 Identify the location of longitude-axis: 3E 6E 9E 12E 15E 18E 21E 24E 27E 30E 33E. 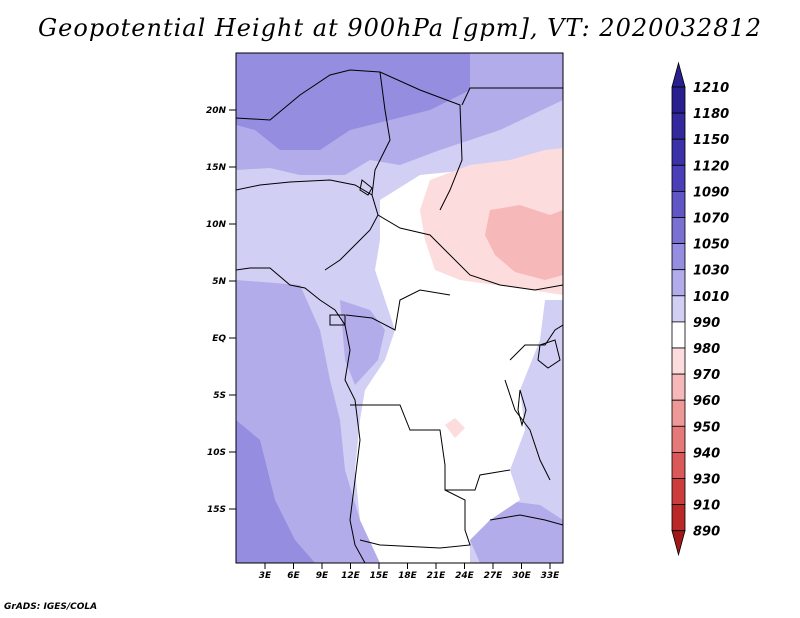
(409, 572).